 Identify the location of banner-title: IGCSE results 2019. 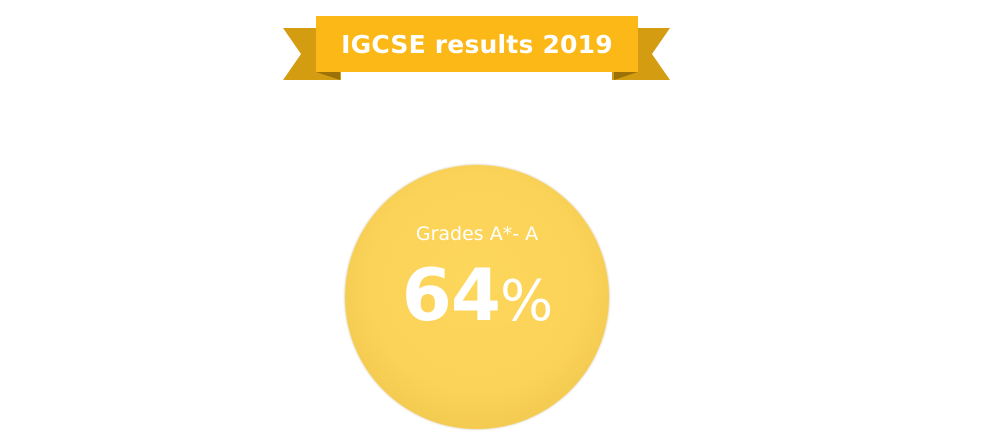
(477, 44).